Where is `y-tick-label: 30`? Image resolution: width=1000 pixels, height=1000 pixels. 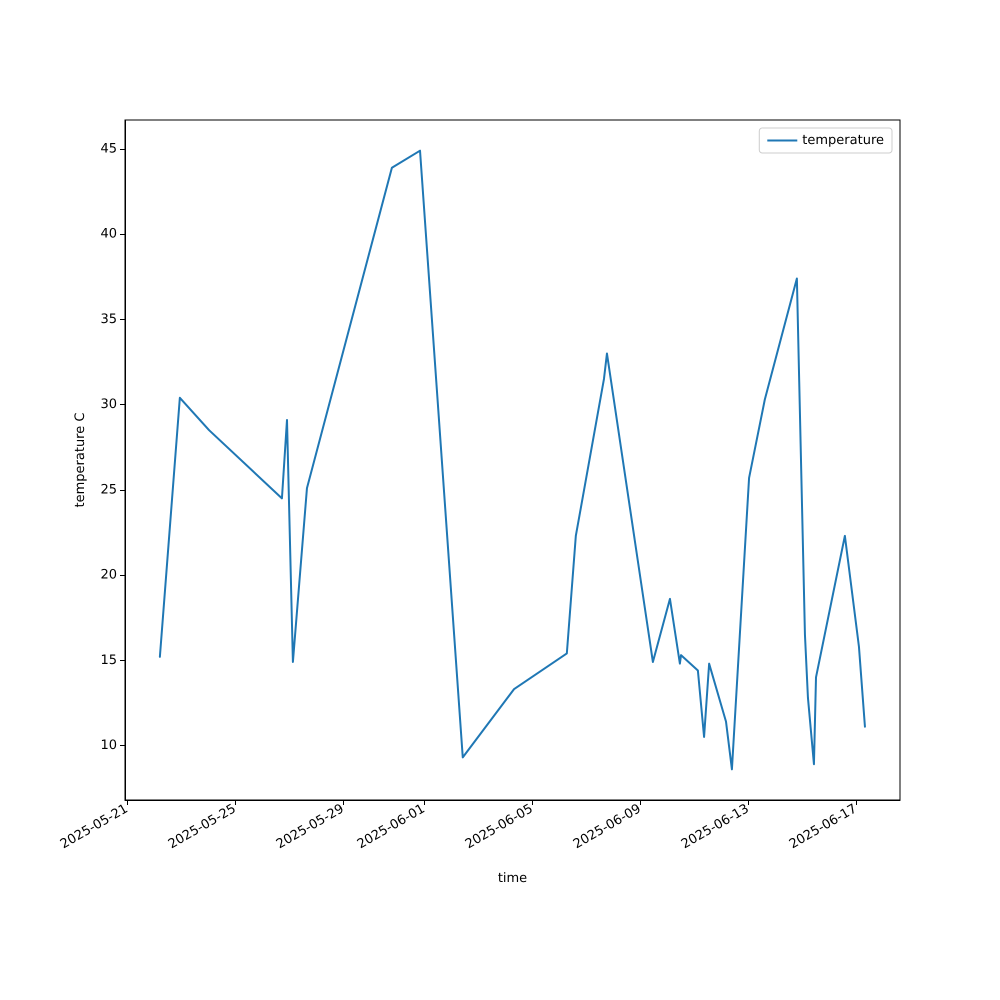 y-tick-label: 30 is located at coordinates (108, 404).